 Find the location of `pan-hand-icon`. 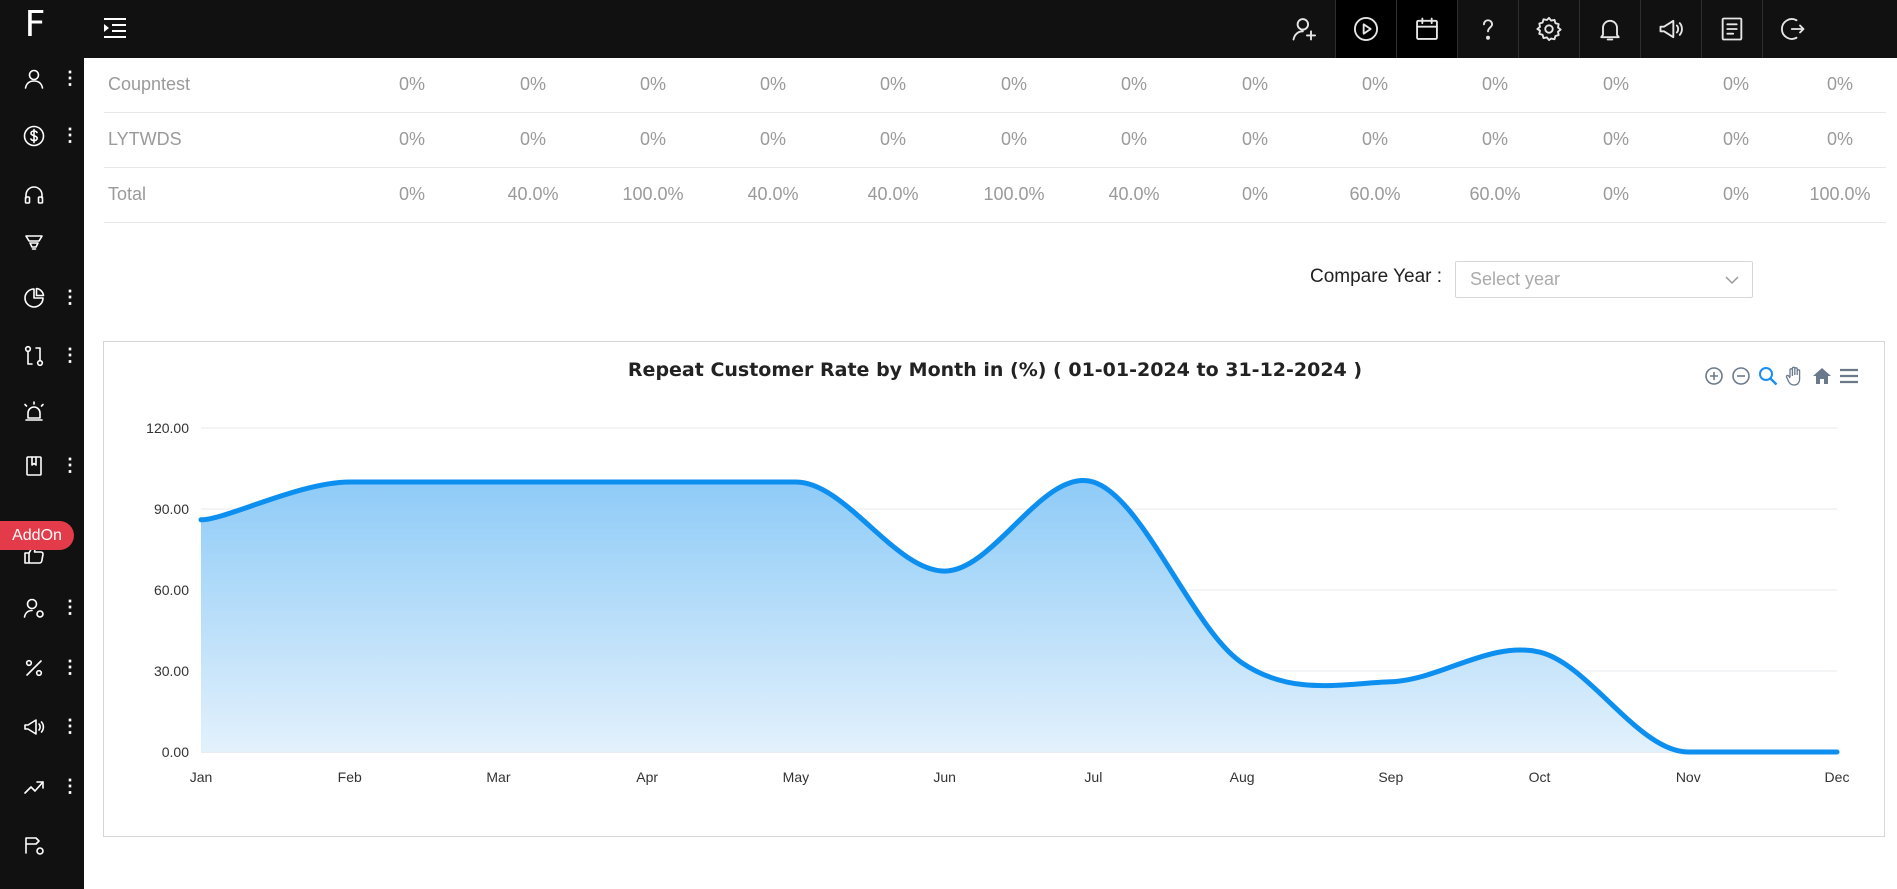

pan-hand-icon is located at coordinates (1795, 376).